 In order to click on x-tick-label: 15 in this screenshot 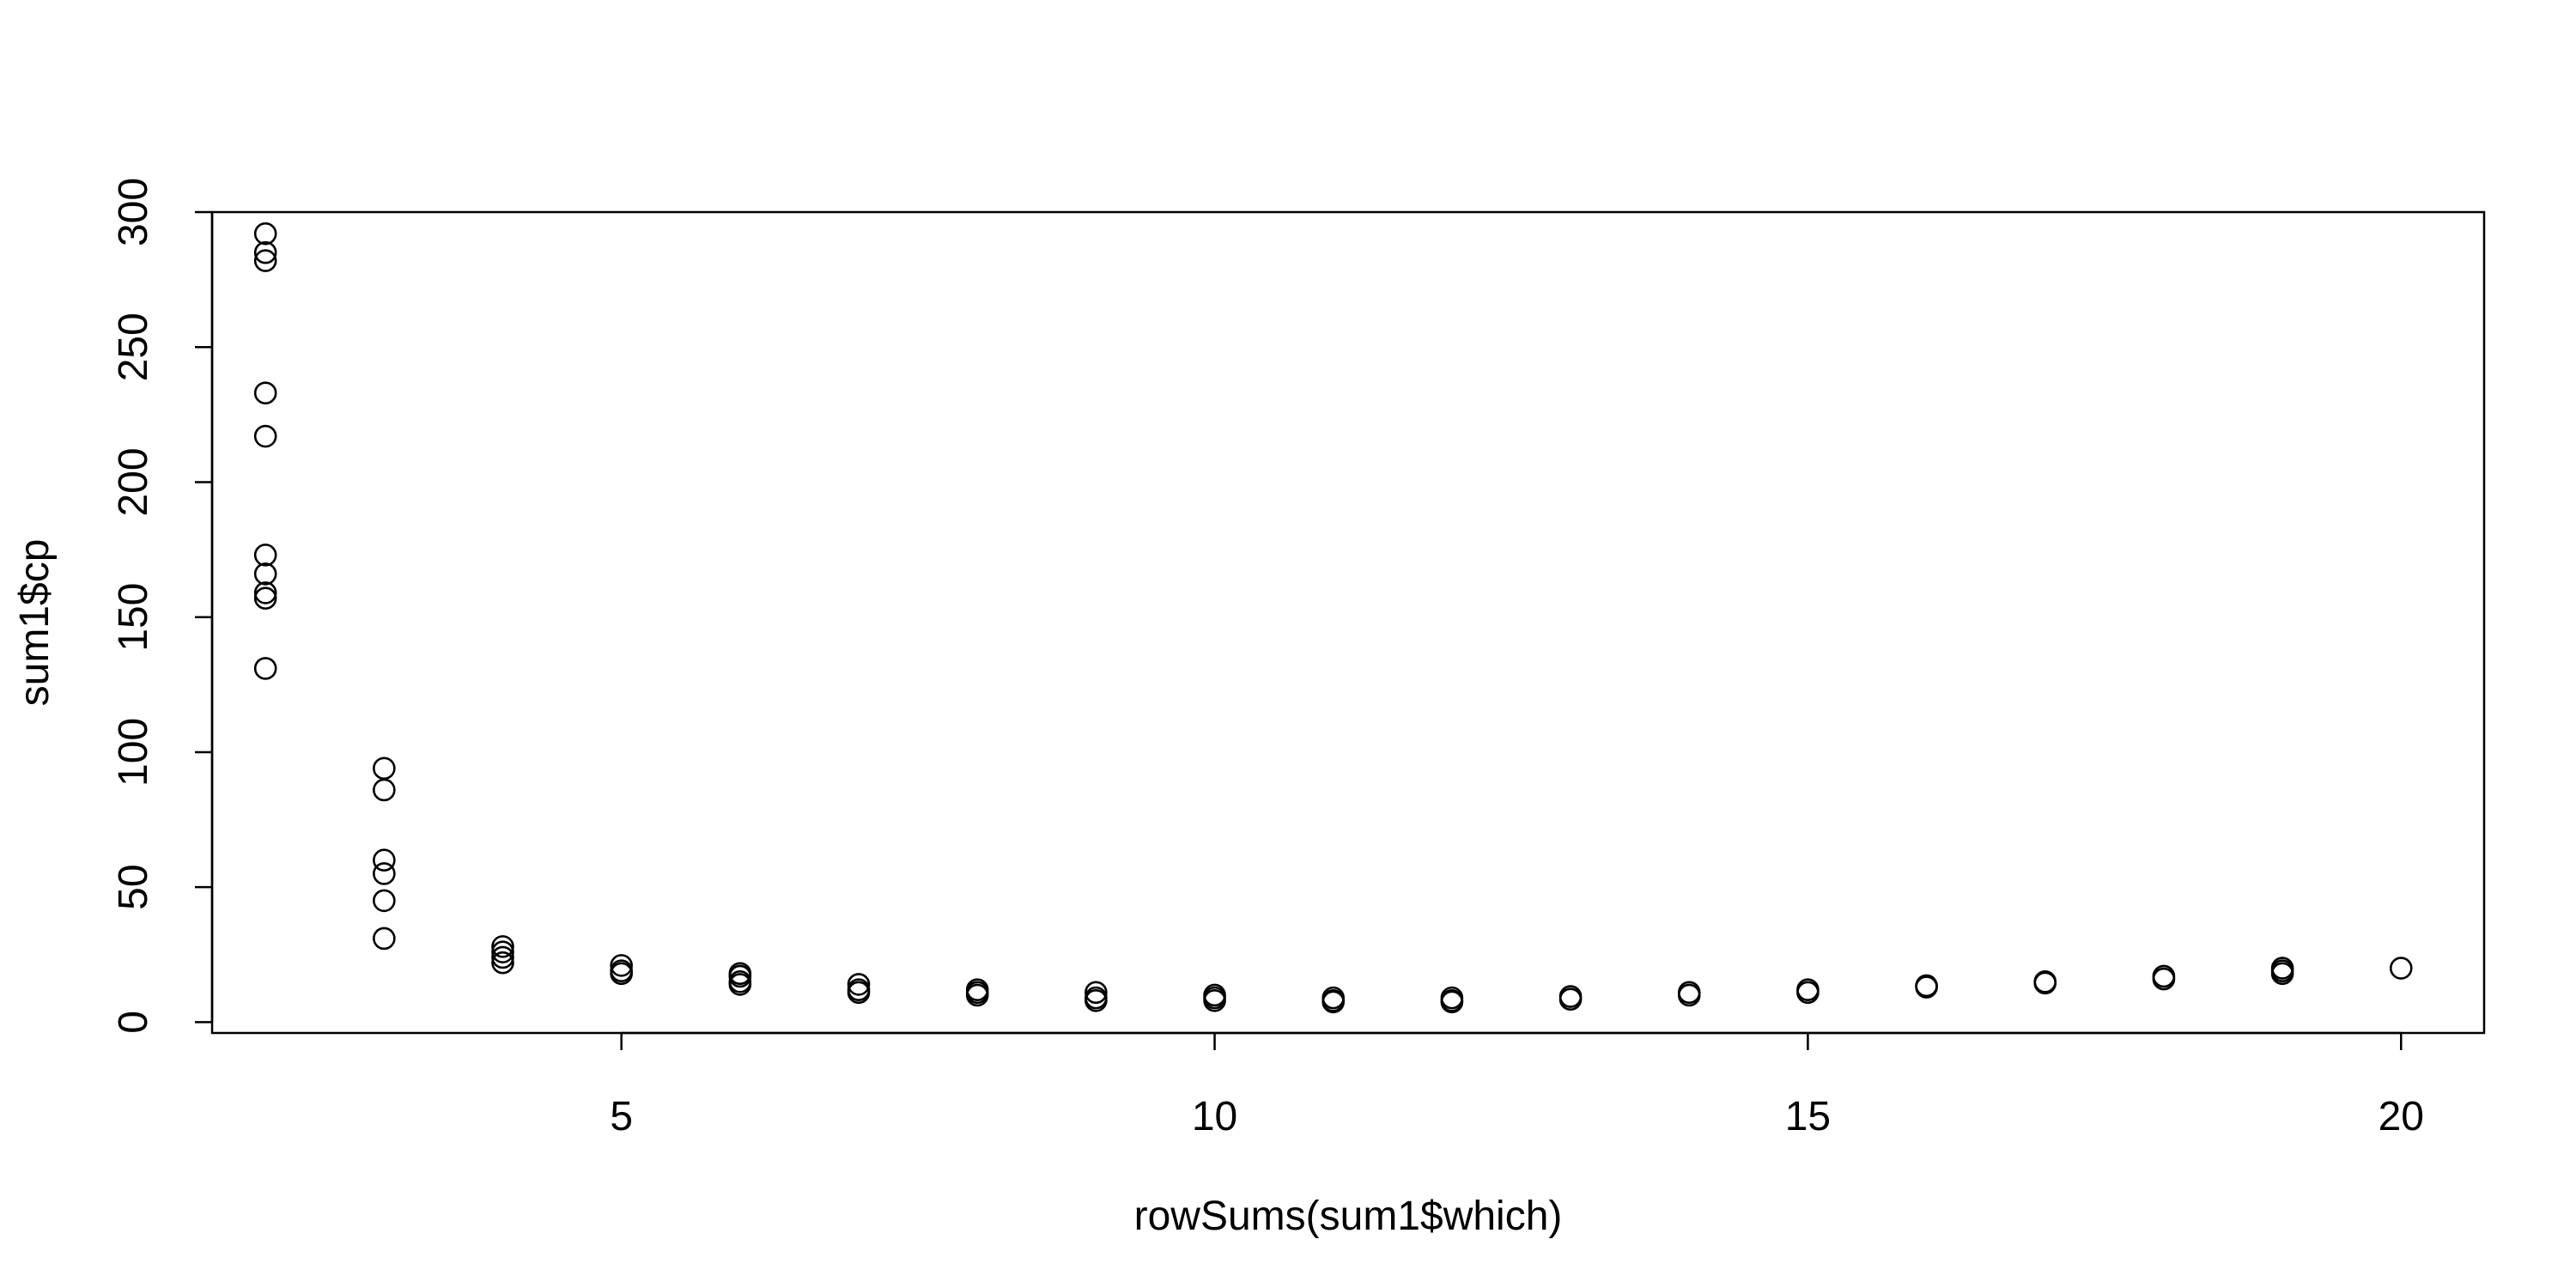, I will do `click(1808, 1116)`.